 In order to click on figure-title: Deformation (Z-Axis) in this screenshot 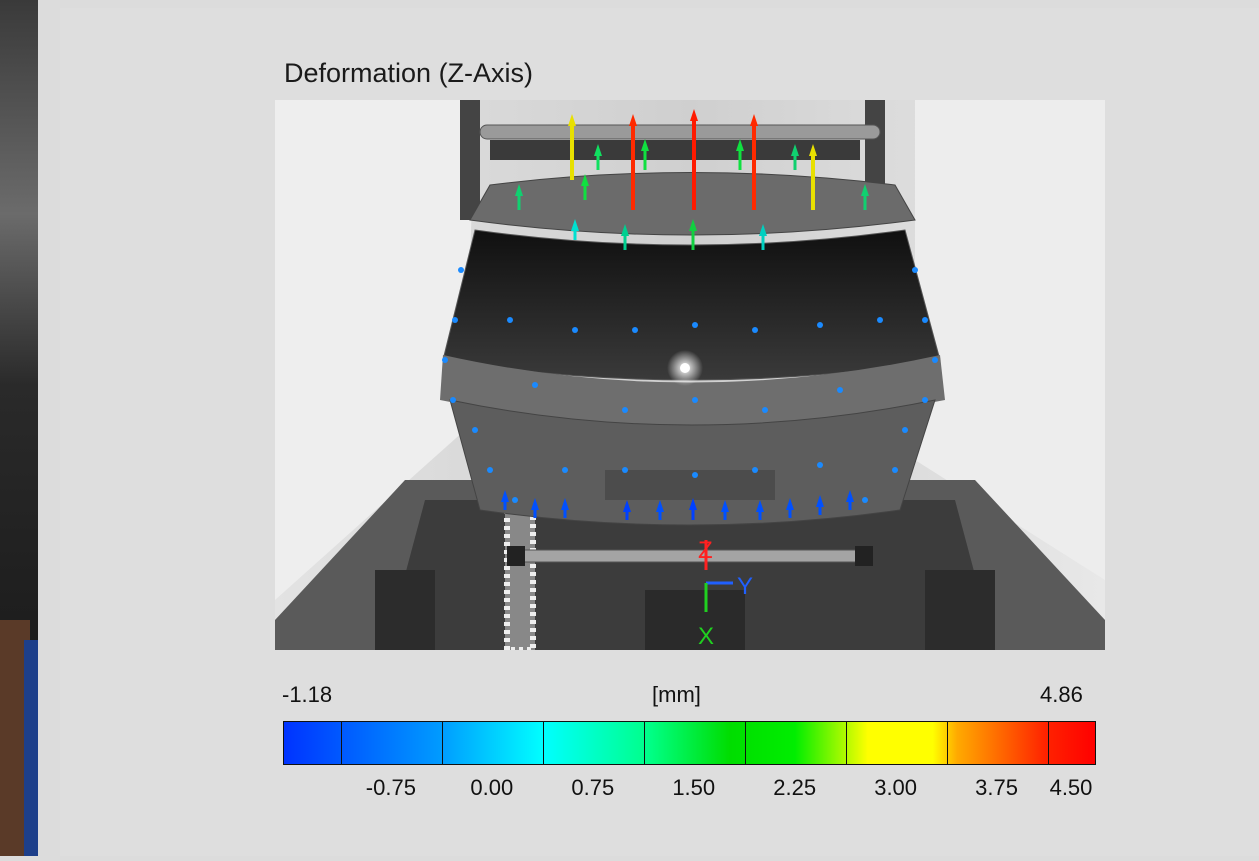, I will do `click(409, 73)`.